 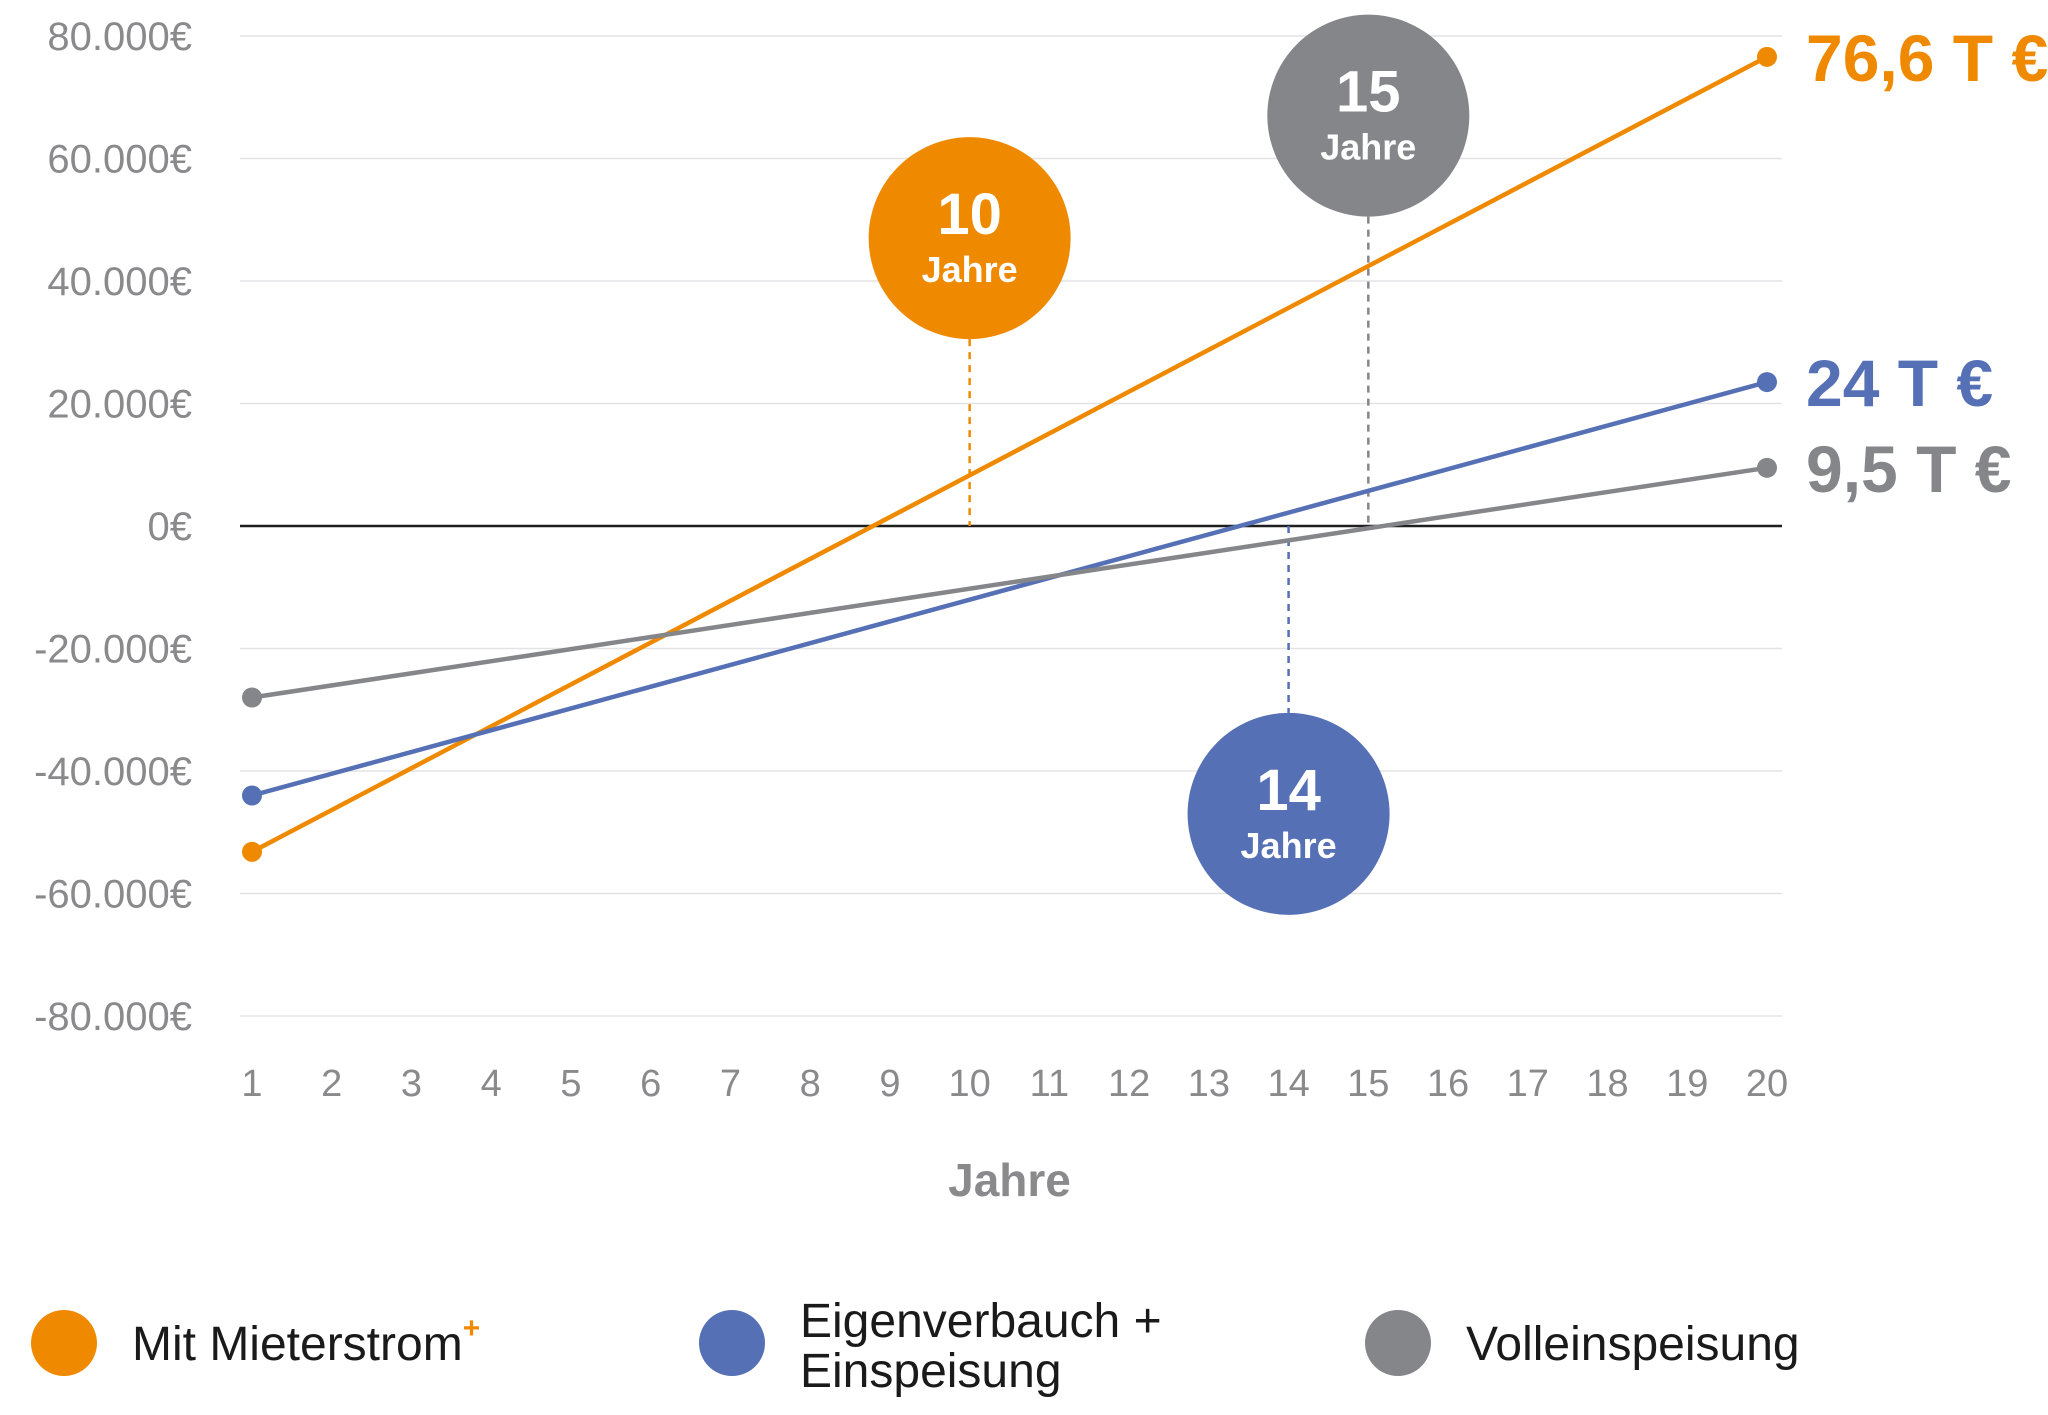 I want to click on x-tick-label: 5, so click(x=570, y=1084).